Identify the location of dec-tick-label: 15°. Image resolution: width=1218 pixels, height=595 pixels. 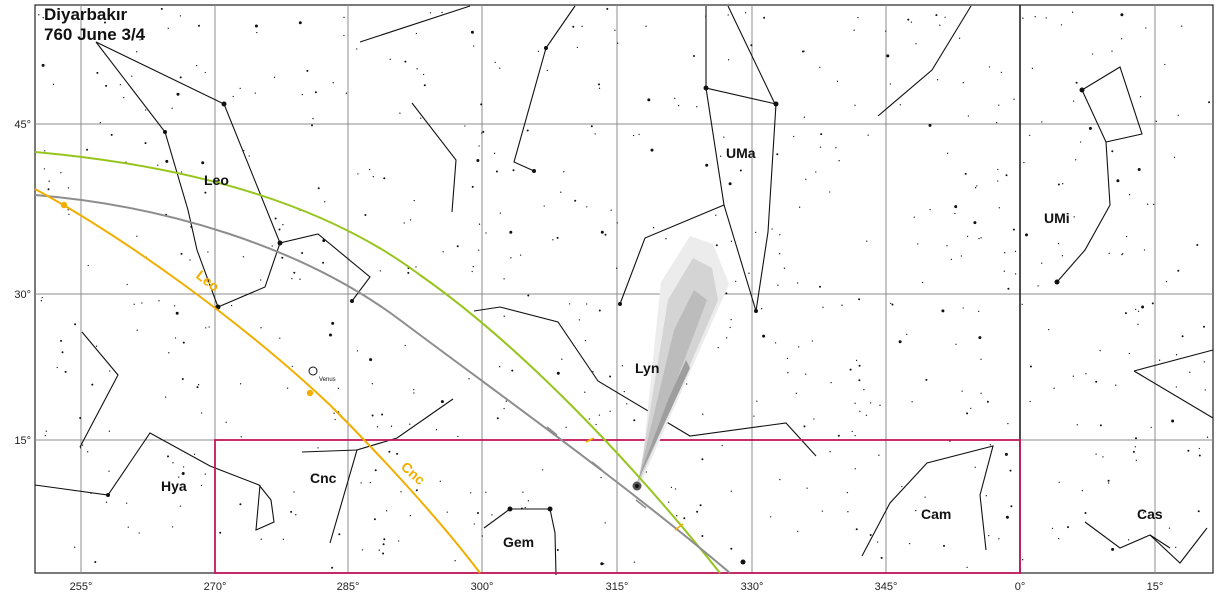
(22, 441).